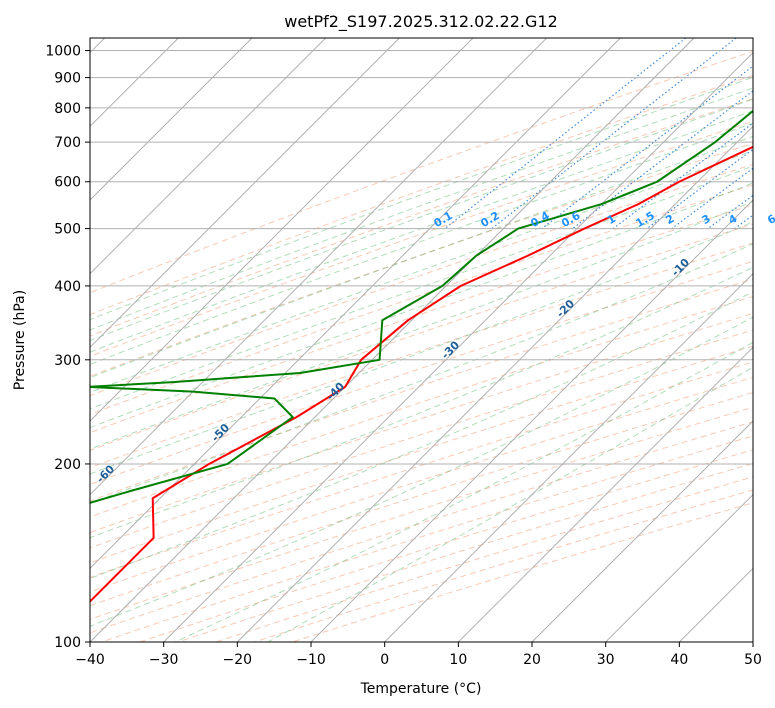 This screenshot has height=708, width=775. What do you see at coordinates (238, 660) in the screenshot?
I see `x-tick-label: −20` at bounding box center [238, 660].